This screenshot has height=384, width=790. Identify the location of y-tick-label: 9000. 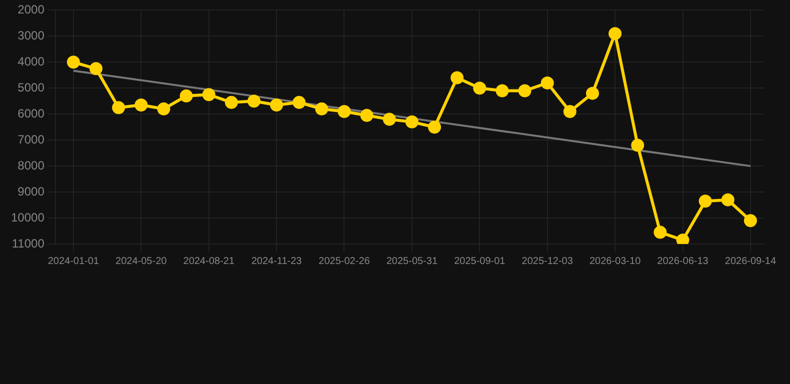
(31, 191).